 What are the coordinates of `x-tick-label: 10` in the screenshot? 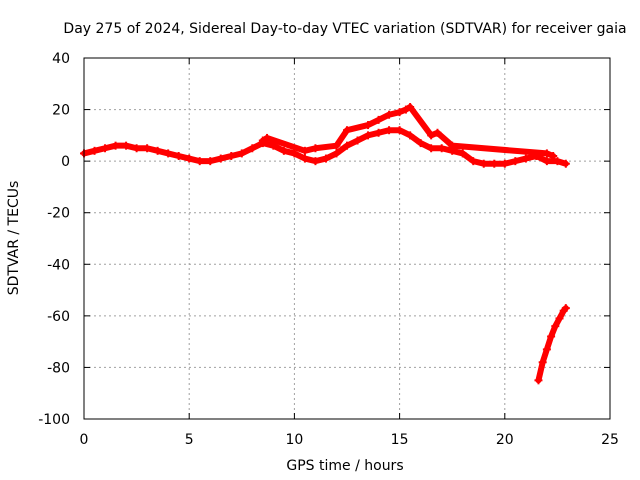 It's located at (294, 440).